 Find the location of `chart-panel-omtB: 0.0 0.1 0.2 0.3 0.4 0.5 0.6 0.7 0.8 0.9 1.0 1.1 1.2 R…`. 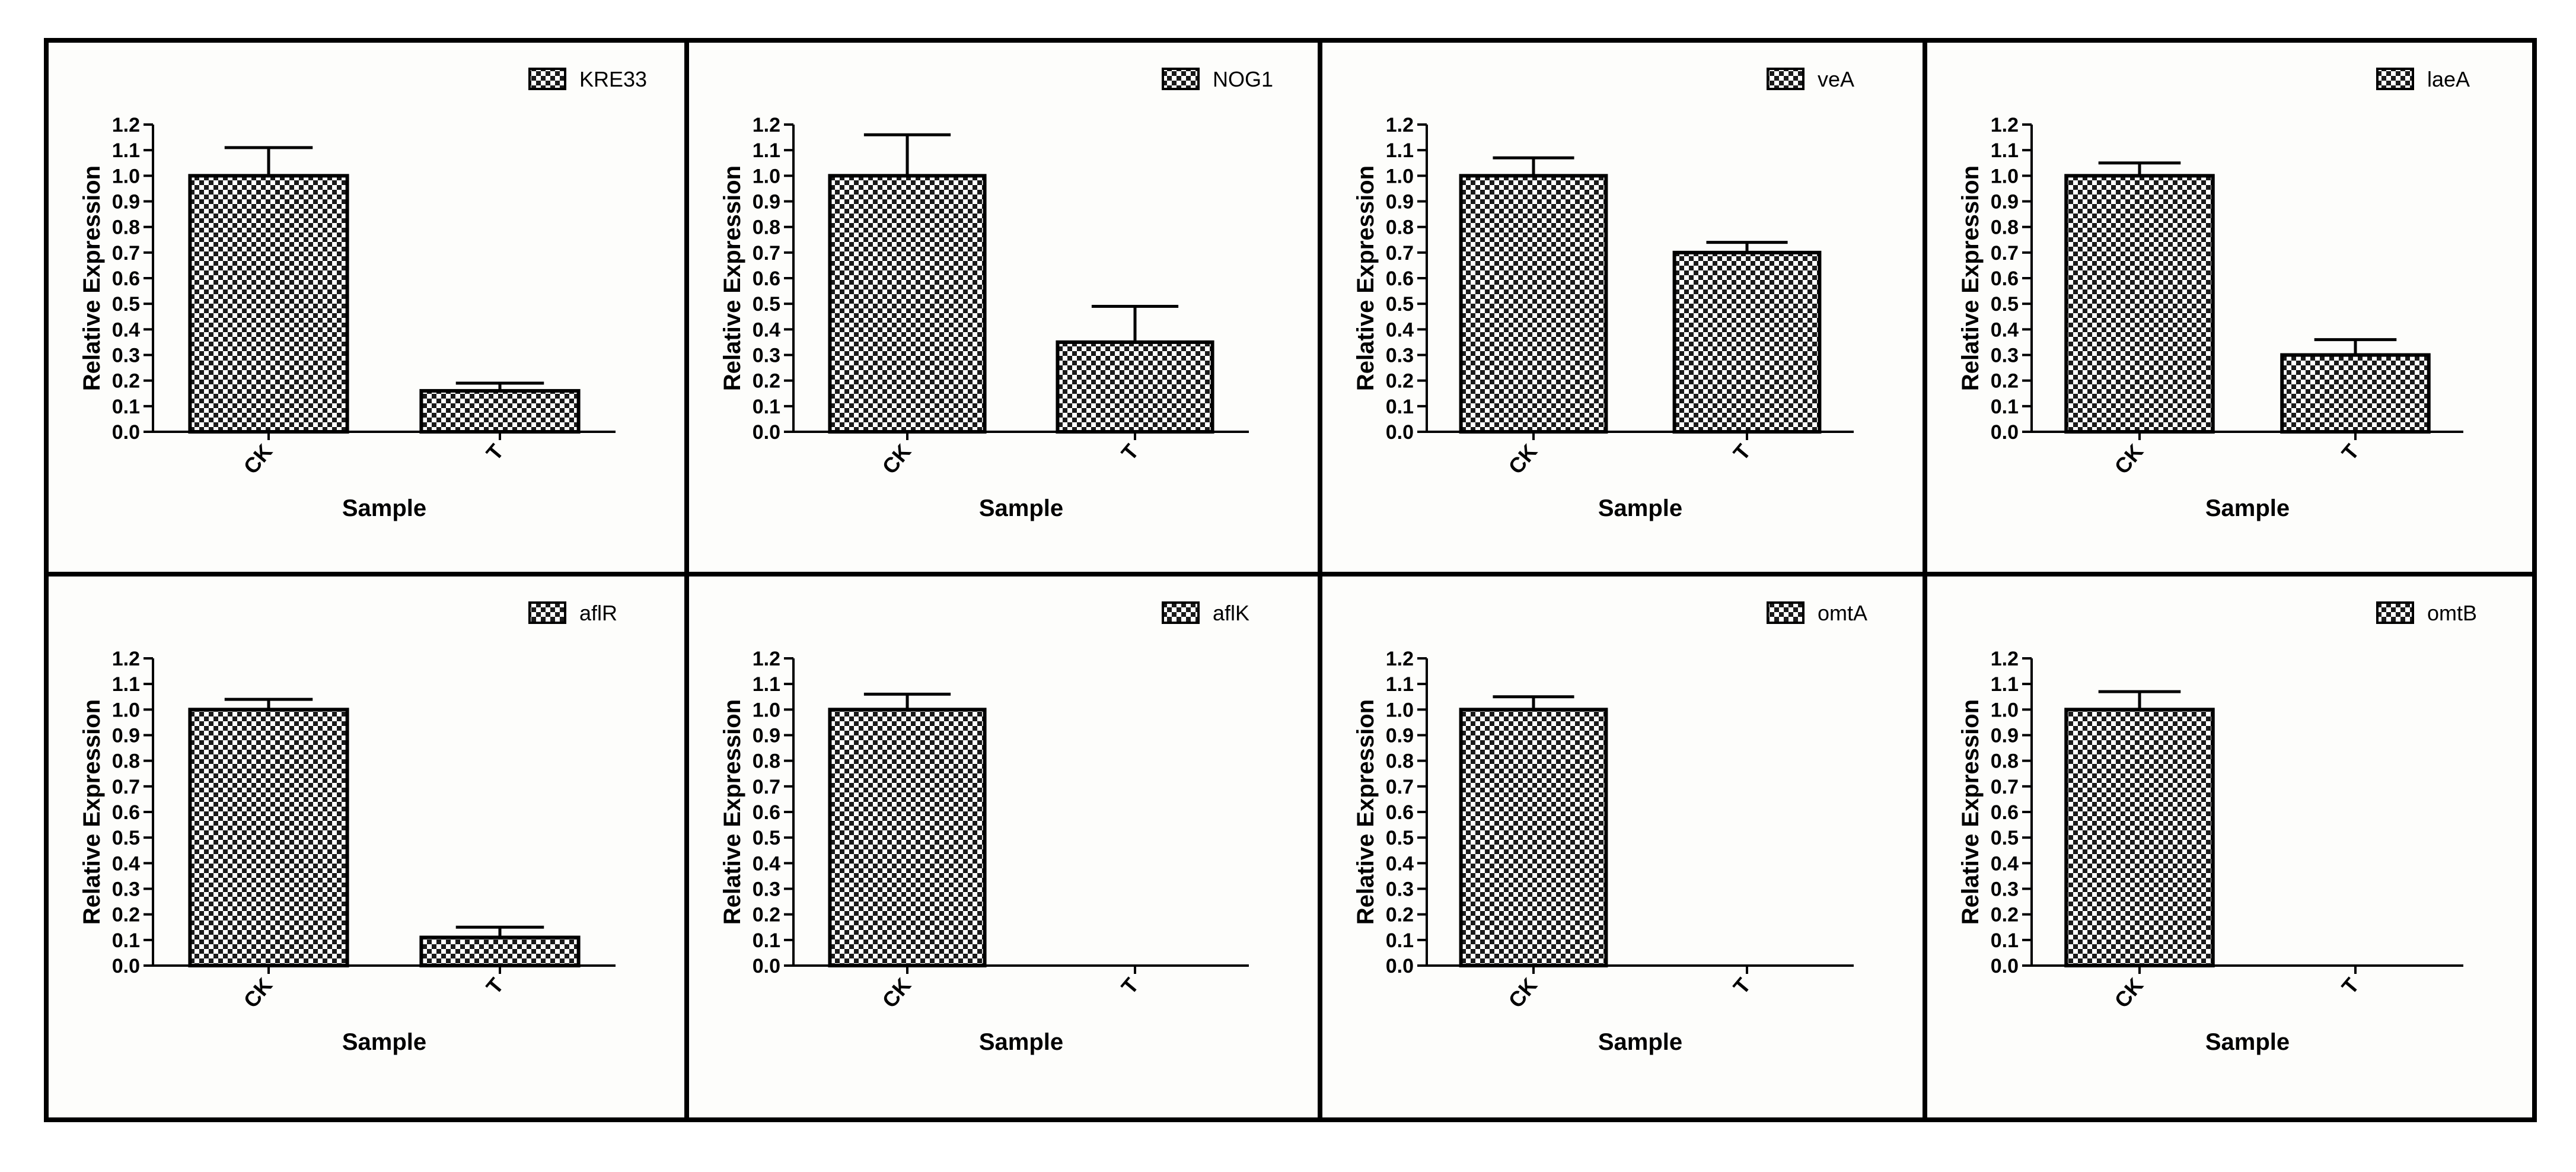

chart-panel-omtB: 0.0 0.1 0.2 0.3 0.4 0.5 0.6 0.7 0.8 0.9 1.0 1.1 1.2 R… is located at coordinates (2230, 847).